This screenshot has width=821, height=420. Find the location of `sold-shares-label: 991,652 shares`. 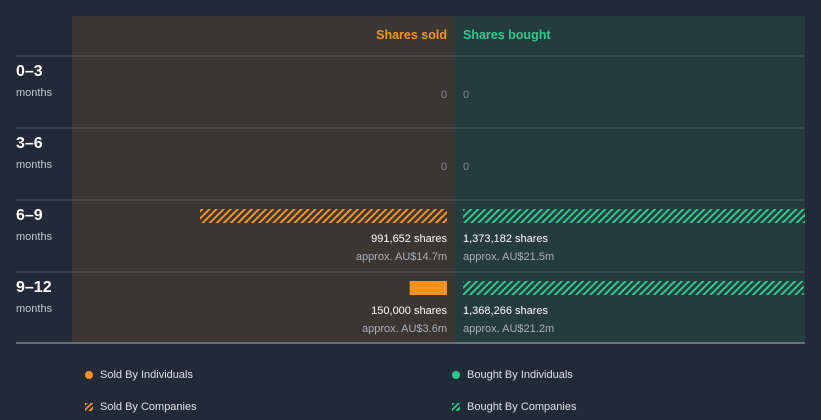

sold-shares-label: 991,652 shares is located at coordinates (409, 239).